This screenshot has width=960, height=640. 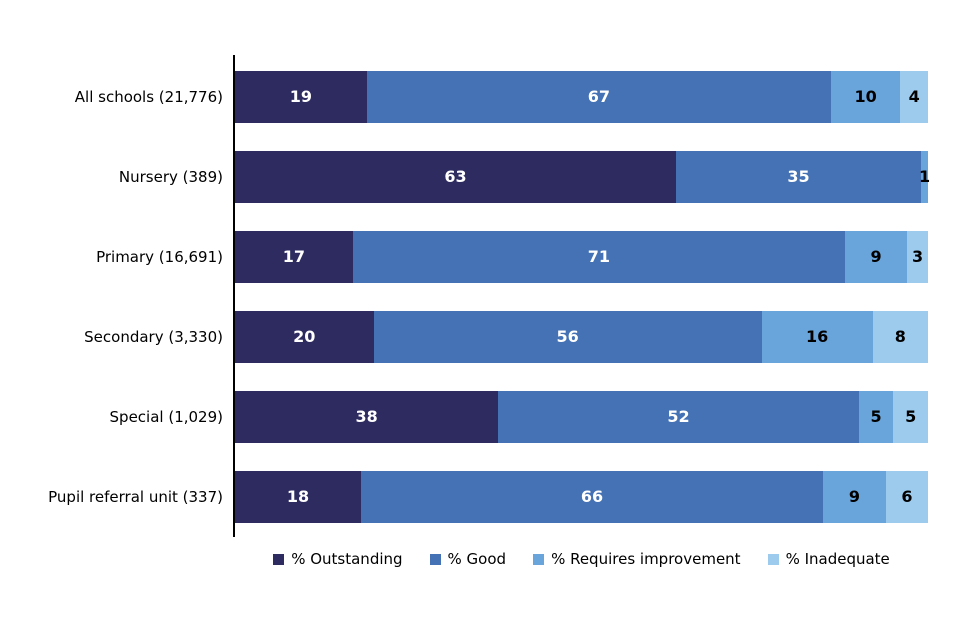 I want to click on legend-label: % Requires improvement, so click(x=646, y=559).